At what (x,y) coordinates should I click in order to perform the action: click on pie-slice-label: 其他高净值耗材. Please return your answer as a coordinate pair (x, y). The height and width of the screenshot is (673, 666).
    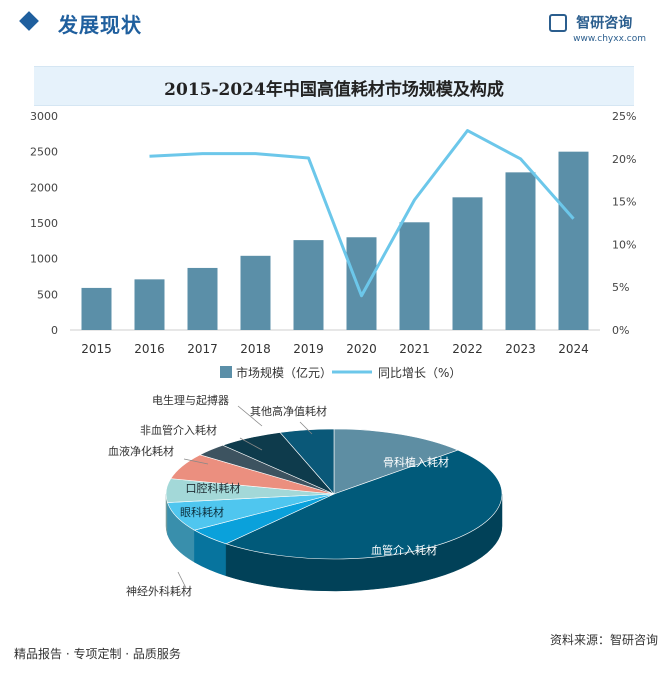
    Looking at the image, I should click on (288, 411).